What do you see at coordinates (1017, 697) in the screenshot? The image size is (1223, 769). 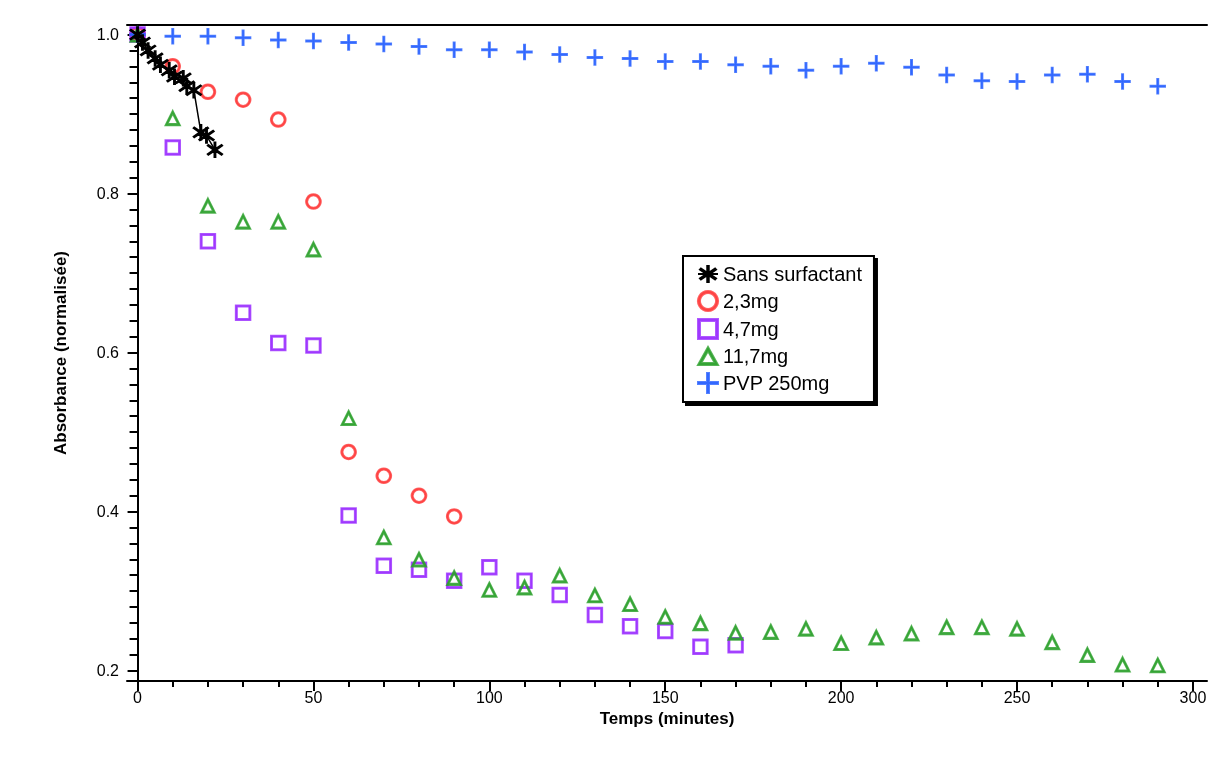 I see `x-tick-label: 250` at bounding box center [1017, 697].